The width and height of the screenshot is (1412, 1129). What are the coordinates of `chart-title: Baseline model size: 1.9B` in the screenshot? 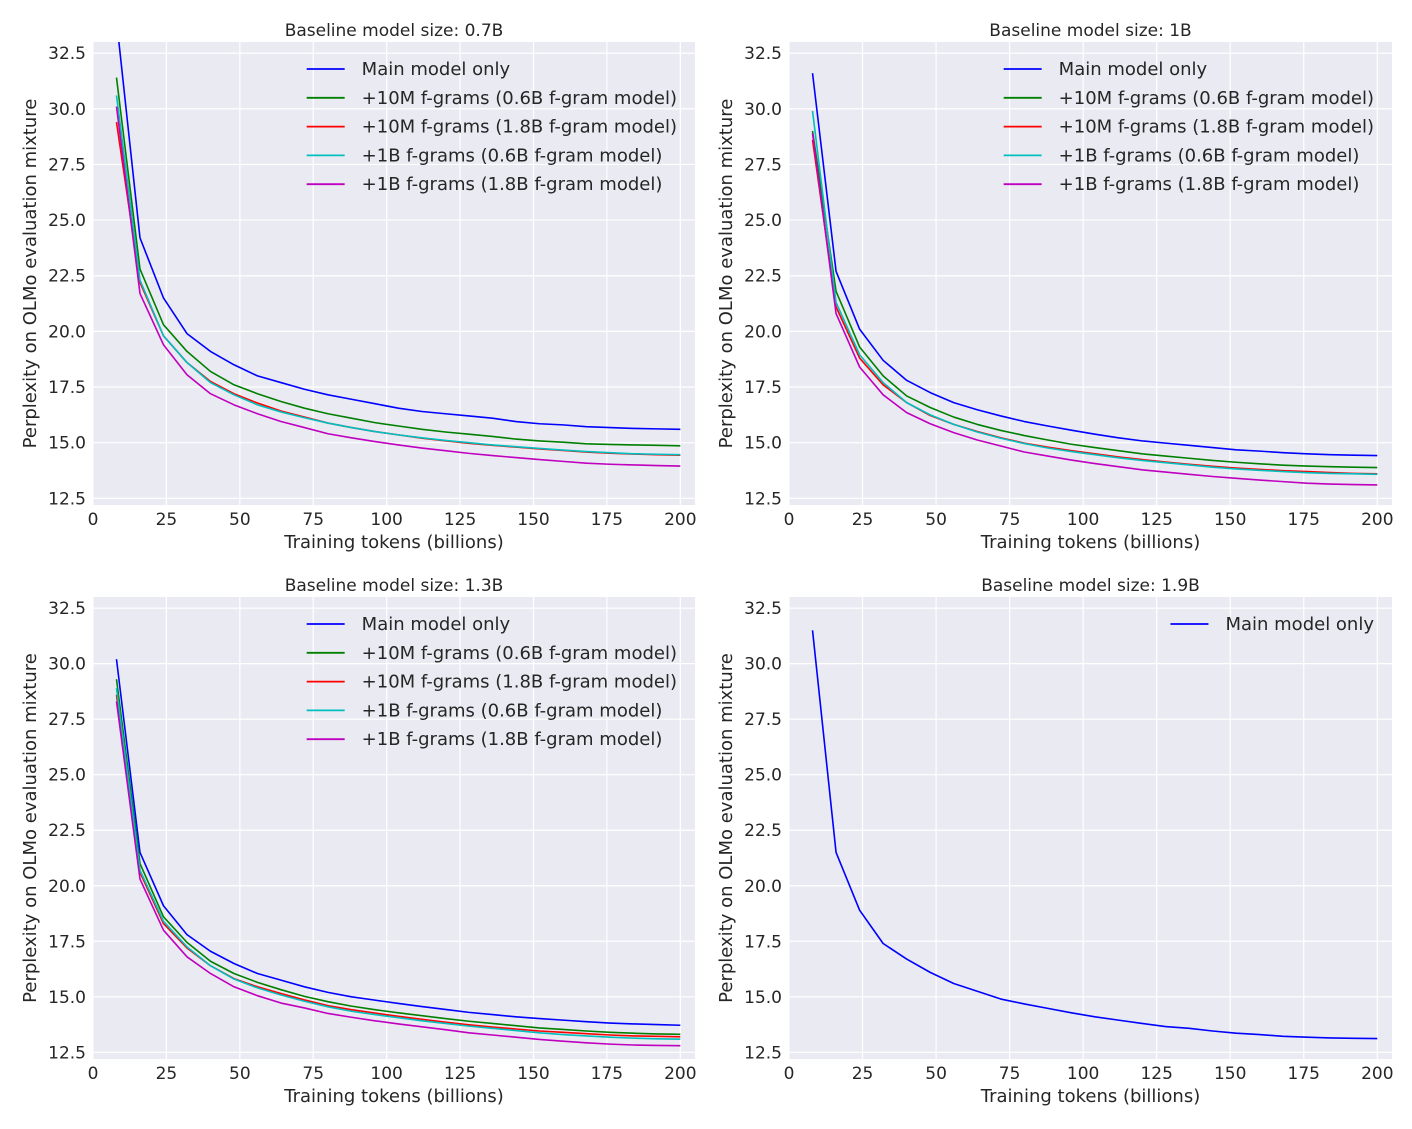 It's located at (1090, 586).